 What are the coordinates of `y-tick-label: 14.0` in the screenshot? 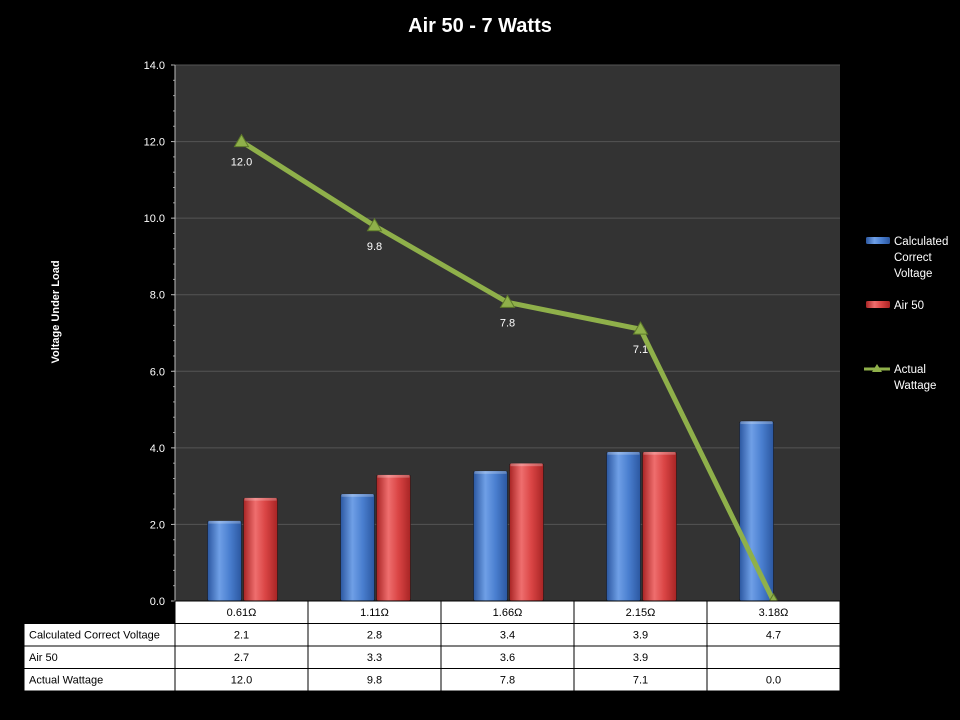 It's located at (154, 66).